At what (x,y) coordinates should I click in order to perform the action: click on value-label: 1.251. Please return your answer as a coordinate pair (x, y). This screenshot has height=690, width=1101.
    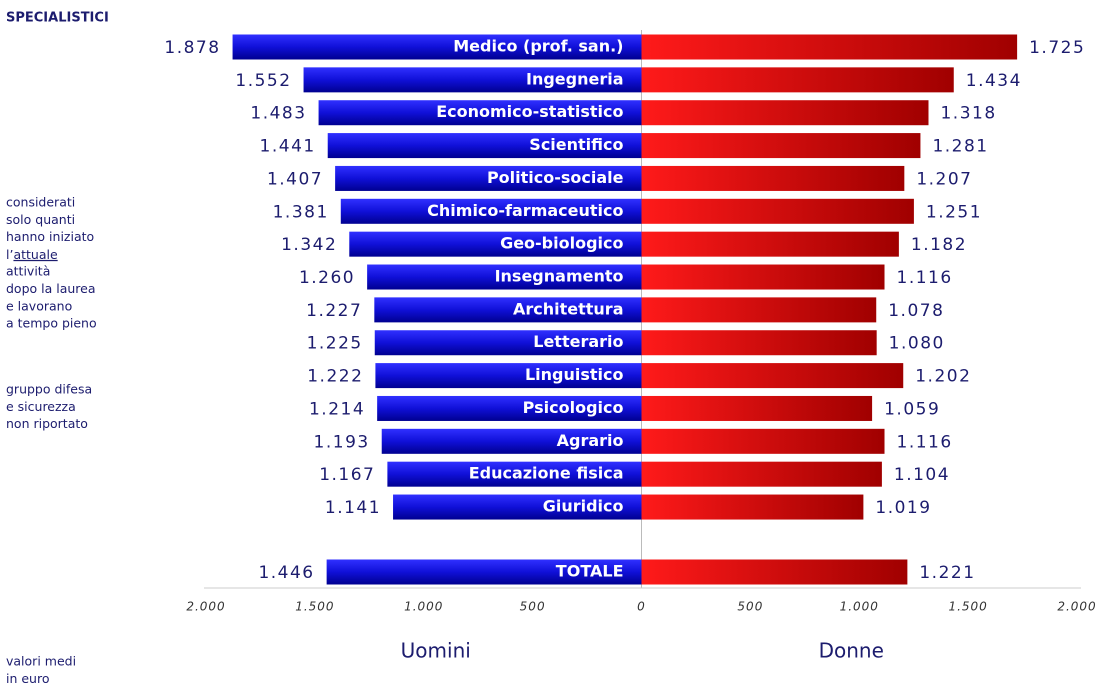
    Looking at the image, I should click on (954, 212).